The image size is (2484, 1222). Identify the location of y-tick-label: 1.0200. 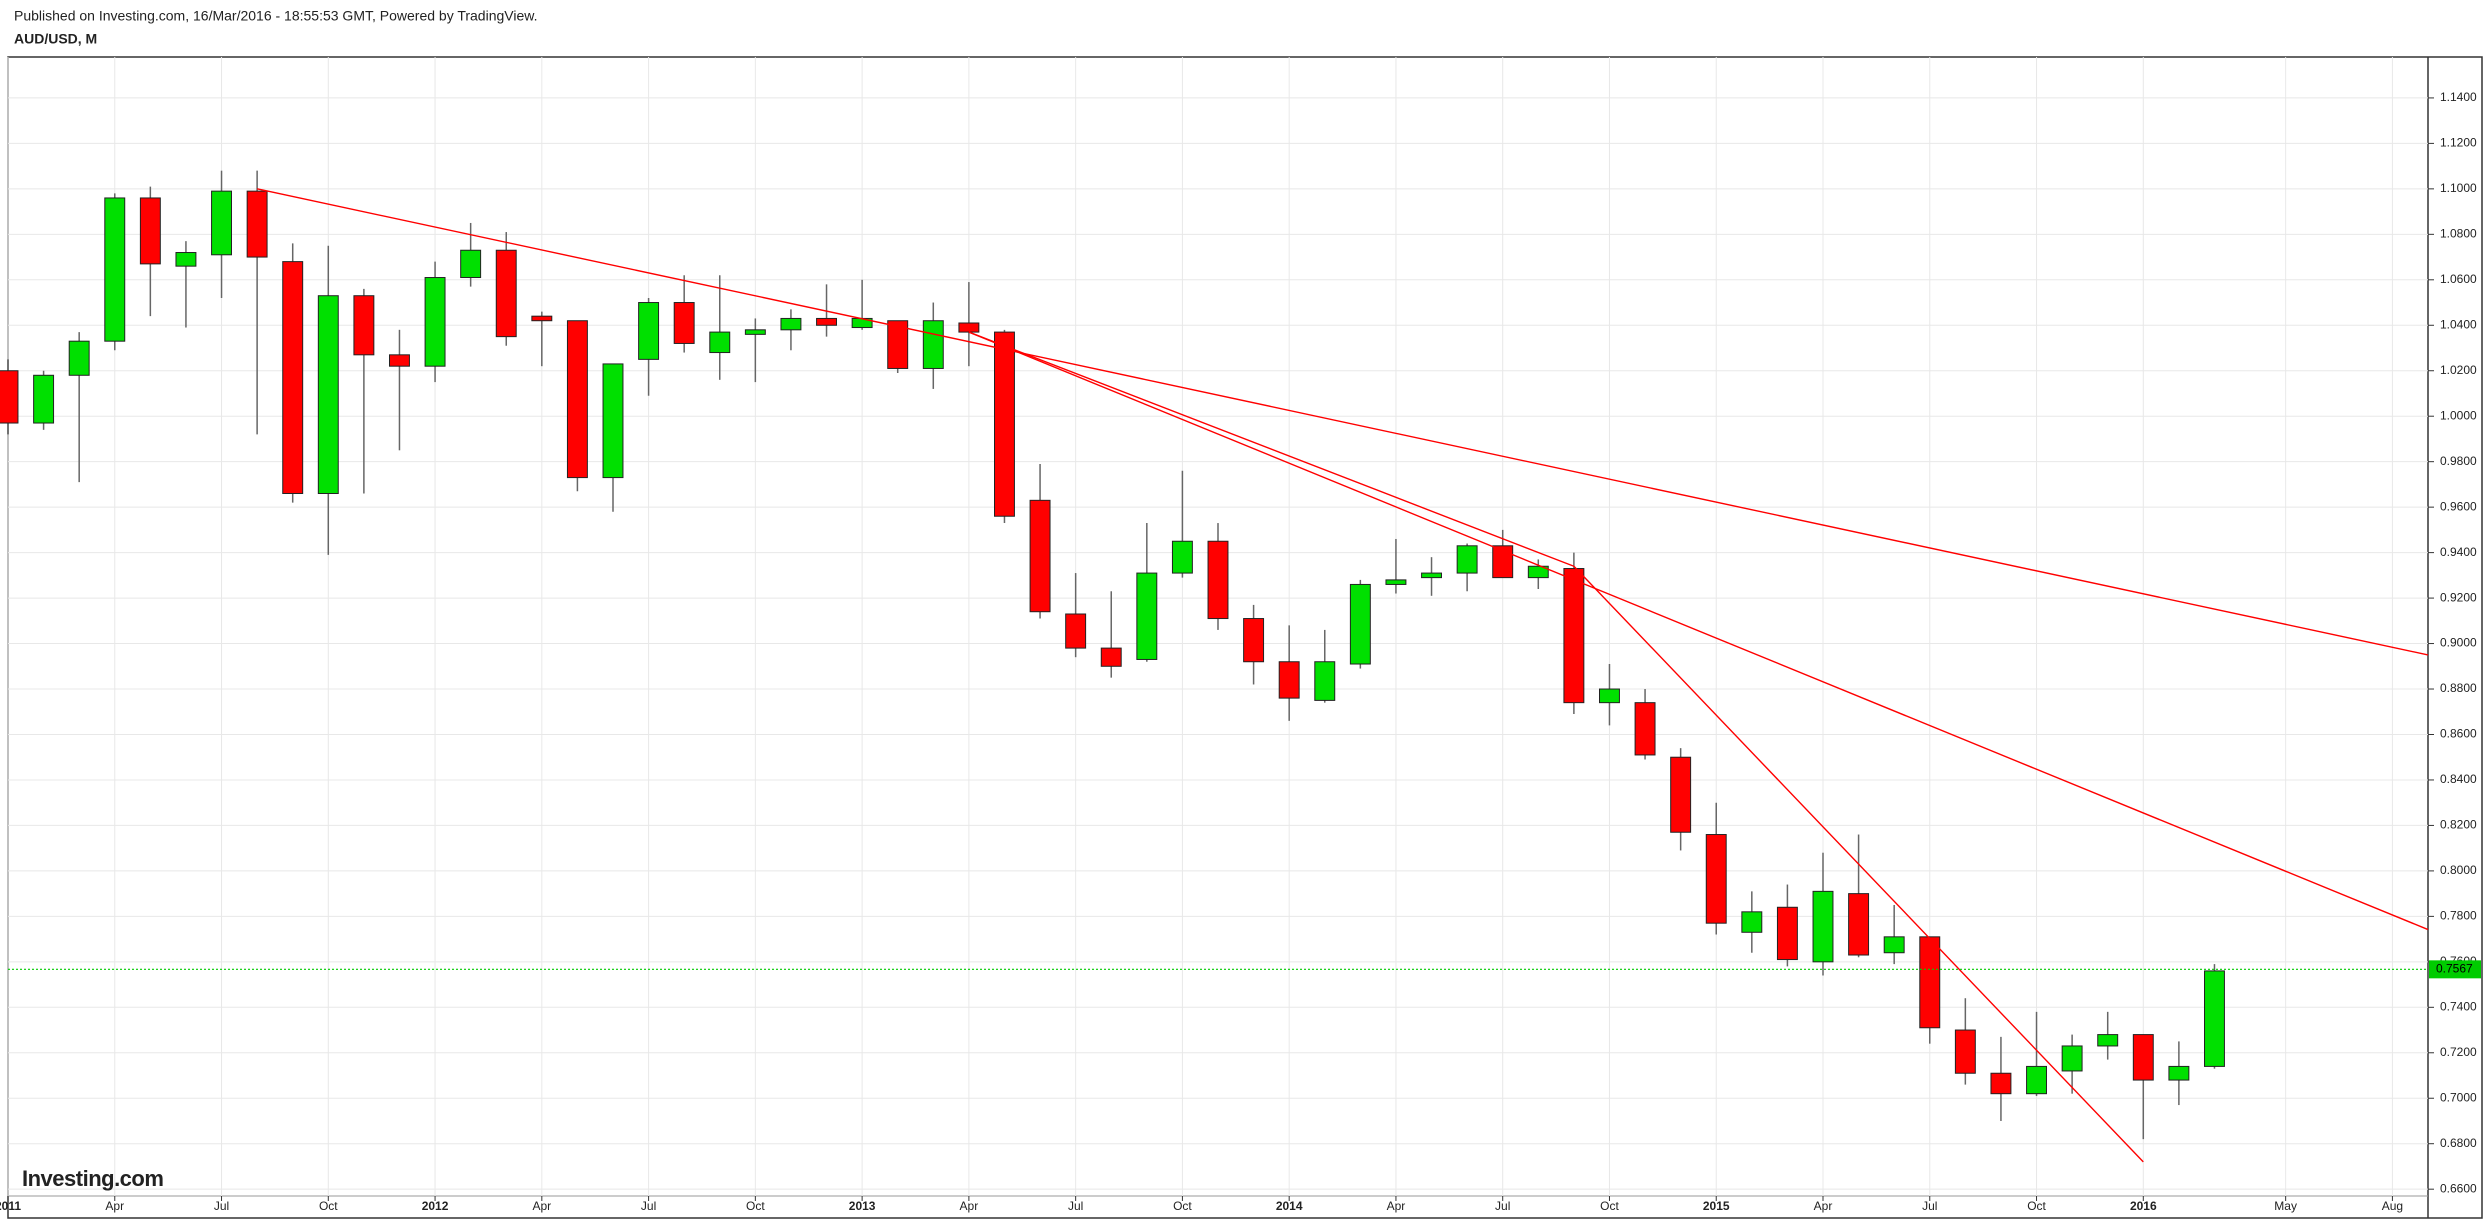
(2458, 370).